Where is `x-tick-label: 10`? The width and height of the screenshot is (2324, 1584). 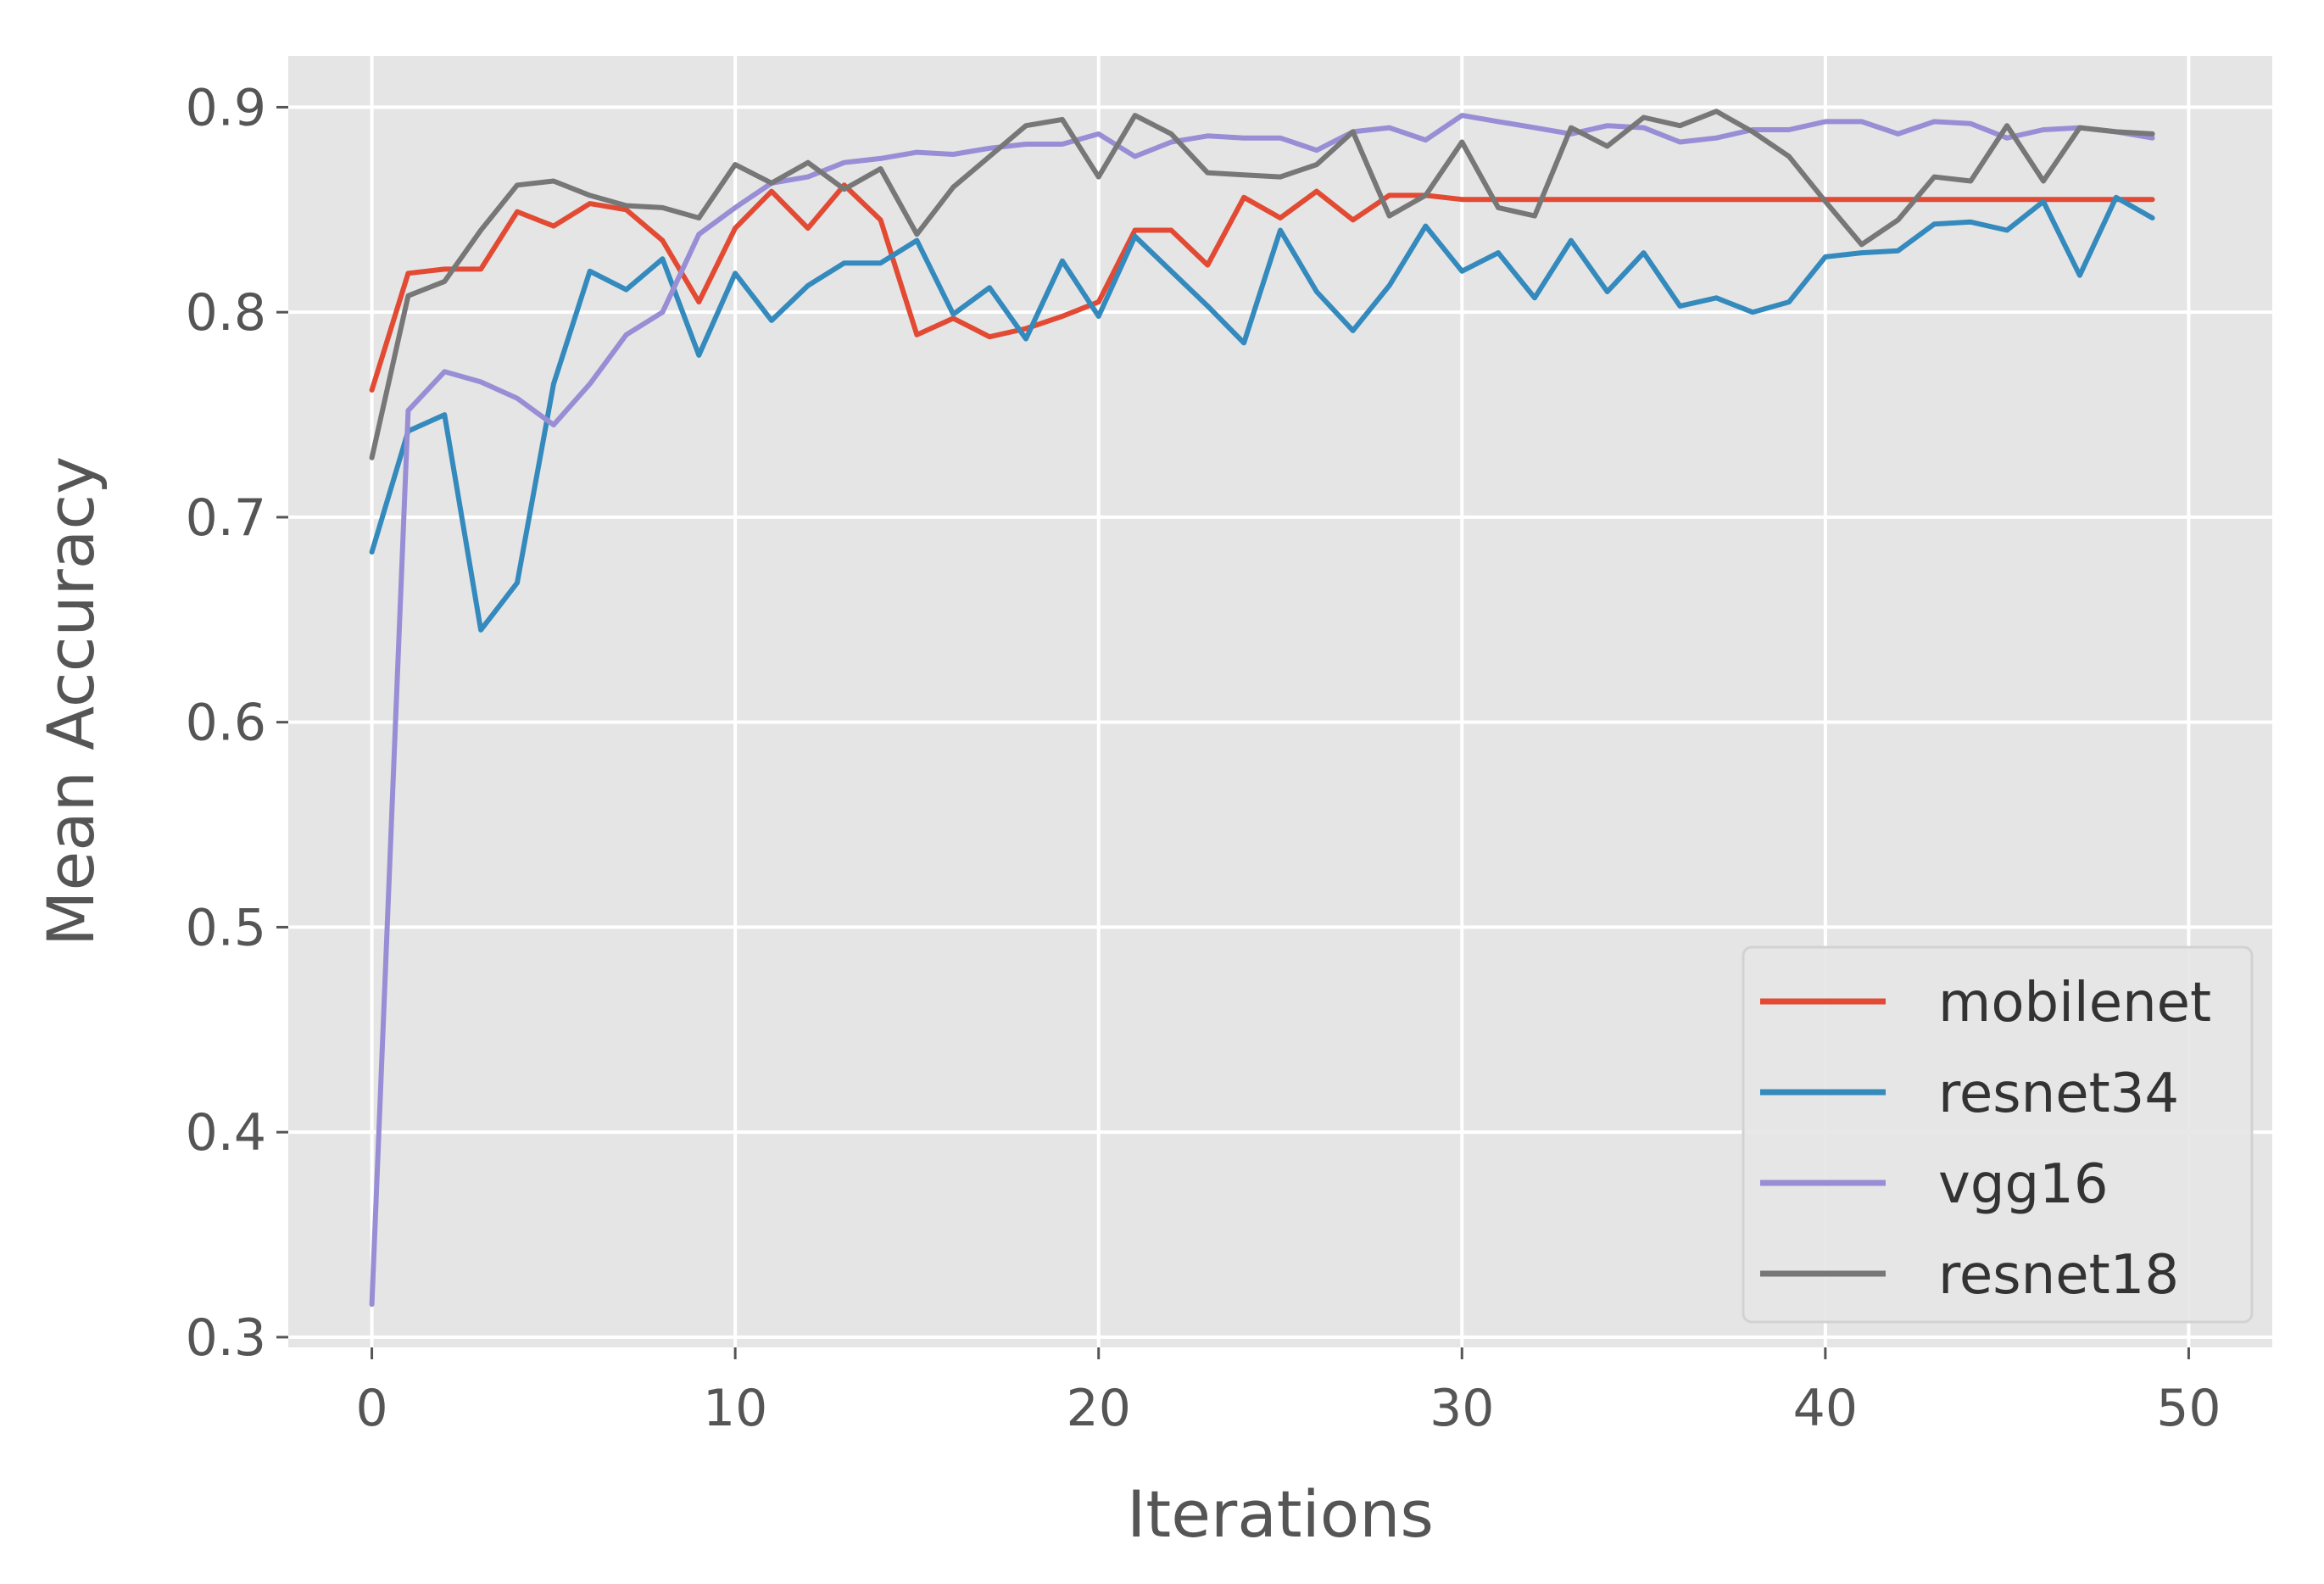
x-tick-label: 10 is located at coordinates (735, 1408).